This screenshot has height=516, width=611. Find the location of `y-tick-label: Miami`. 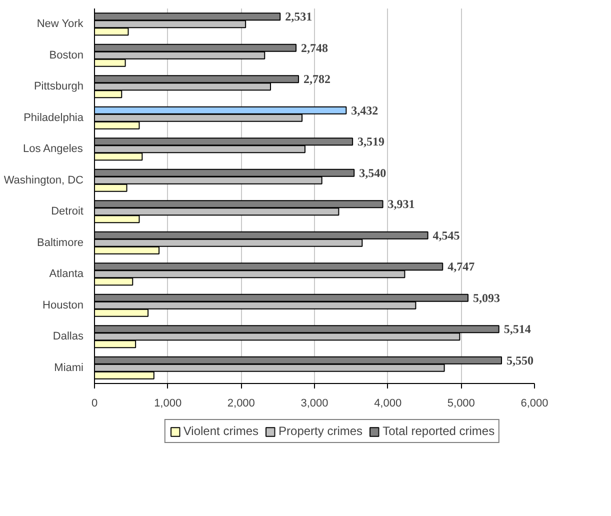

y-tick-label: Miami is located at coordinates (69, 368).